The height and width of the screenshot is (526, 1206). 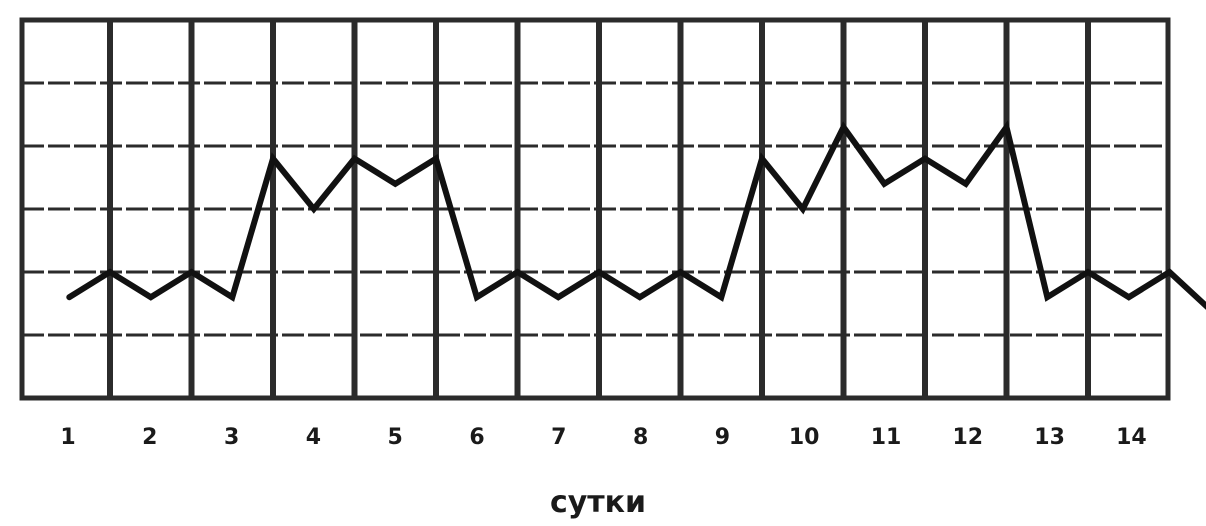 I want to click on x-tick-label: 6, so click(x=476, y=437).